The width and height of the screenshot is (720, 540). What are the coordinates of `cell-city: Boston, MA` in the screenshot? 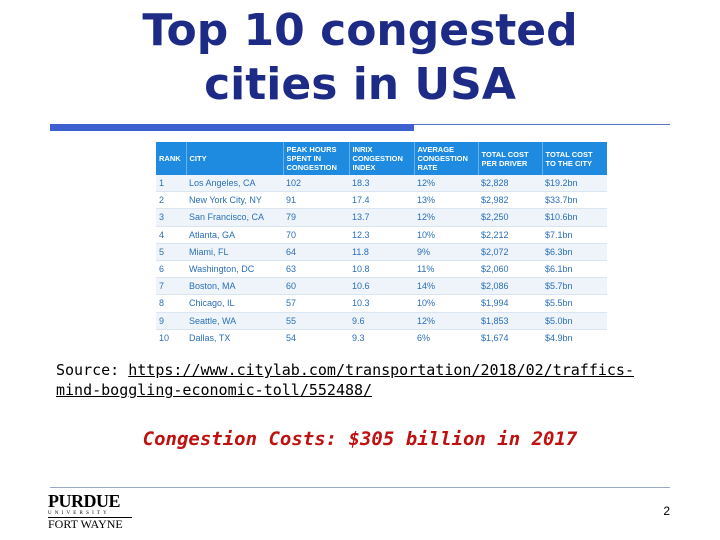 It's located at (234, 286).